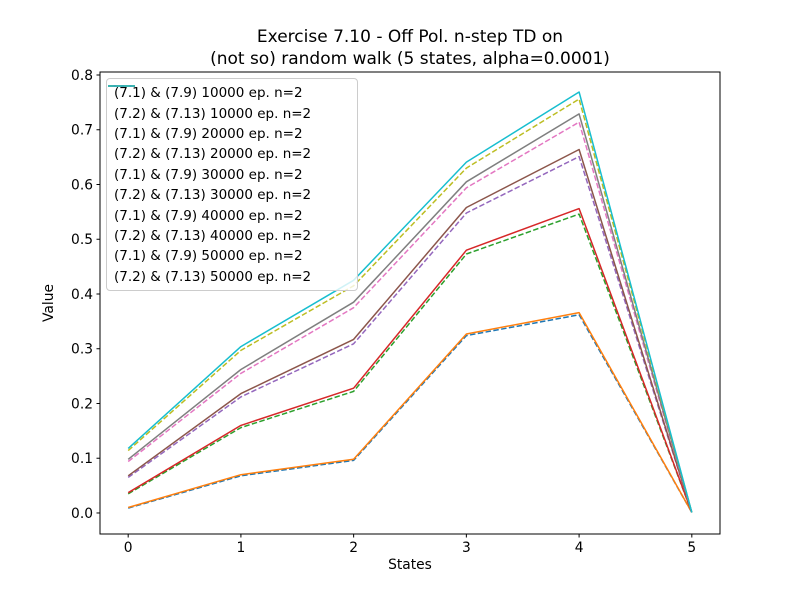 The width and height of the screenshot is (800, 600). What do you see at coordinates (82, 514) in the screenshot?
I see `y-tick-label: 0.0` at bounding box center [82, 514].